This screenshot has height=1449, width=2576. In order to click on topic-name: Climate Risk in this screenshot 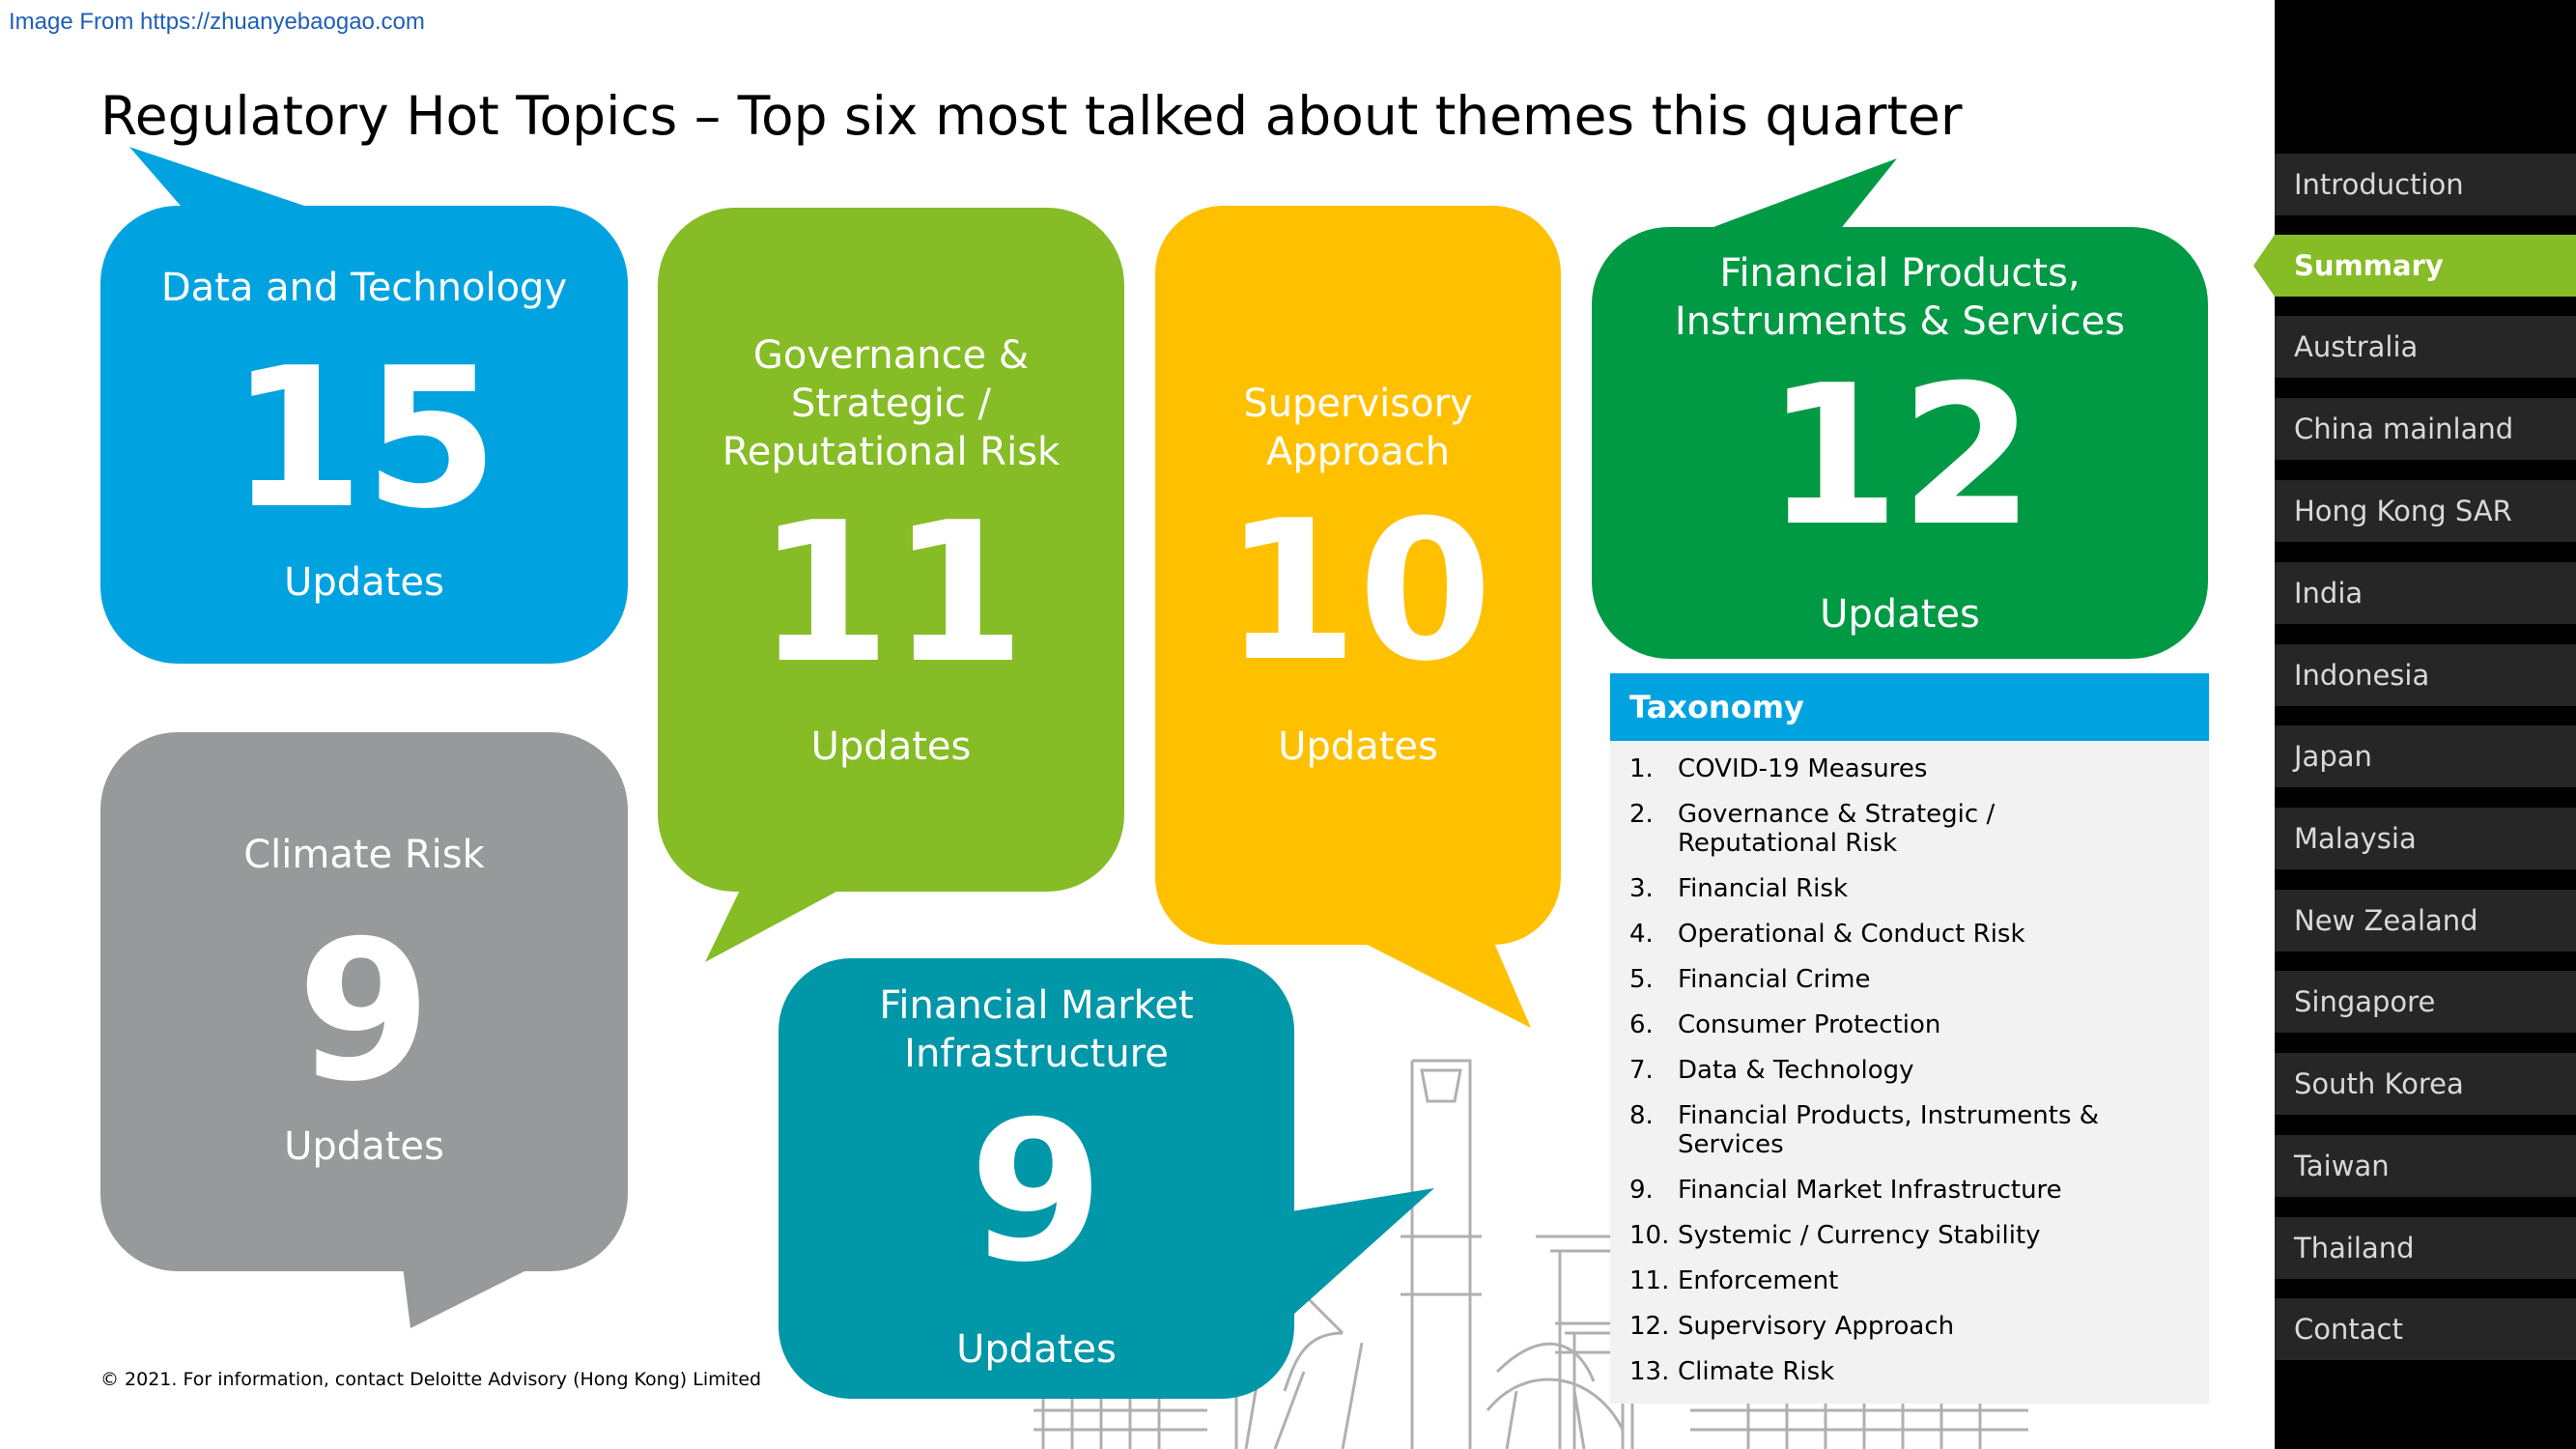, I will do `click(364, 855)`.